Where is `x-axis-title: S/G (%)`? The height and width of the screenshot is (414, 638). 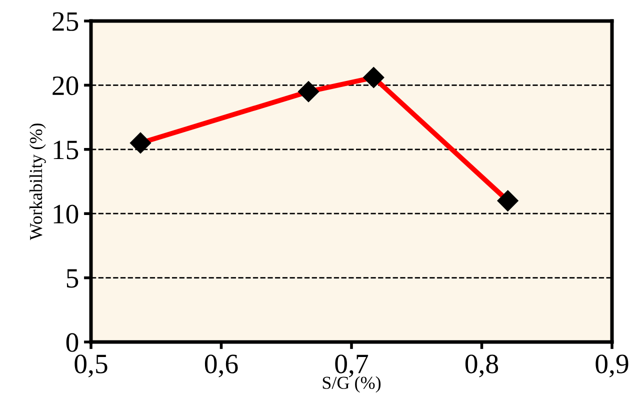
x-axis-title: S/G (%) is located at coordinates (351, 384).